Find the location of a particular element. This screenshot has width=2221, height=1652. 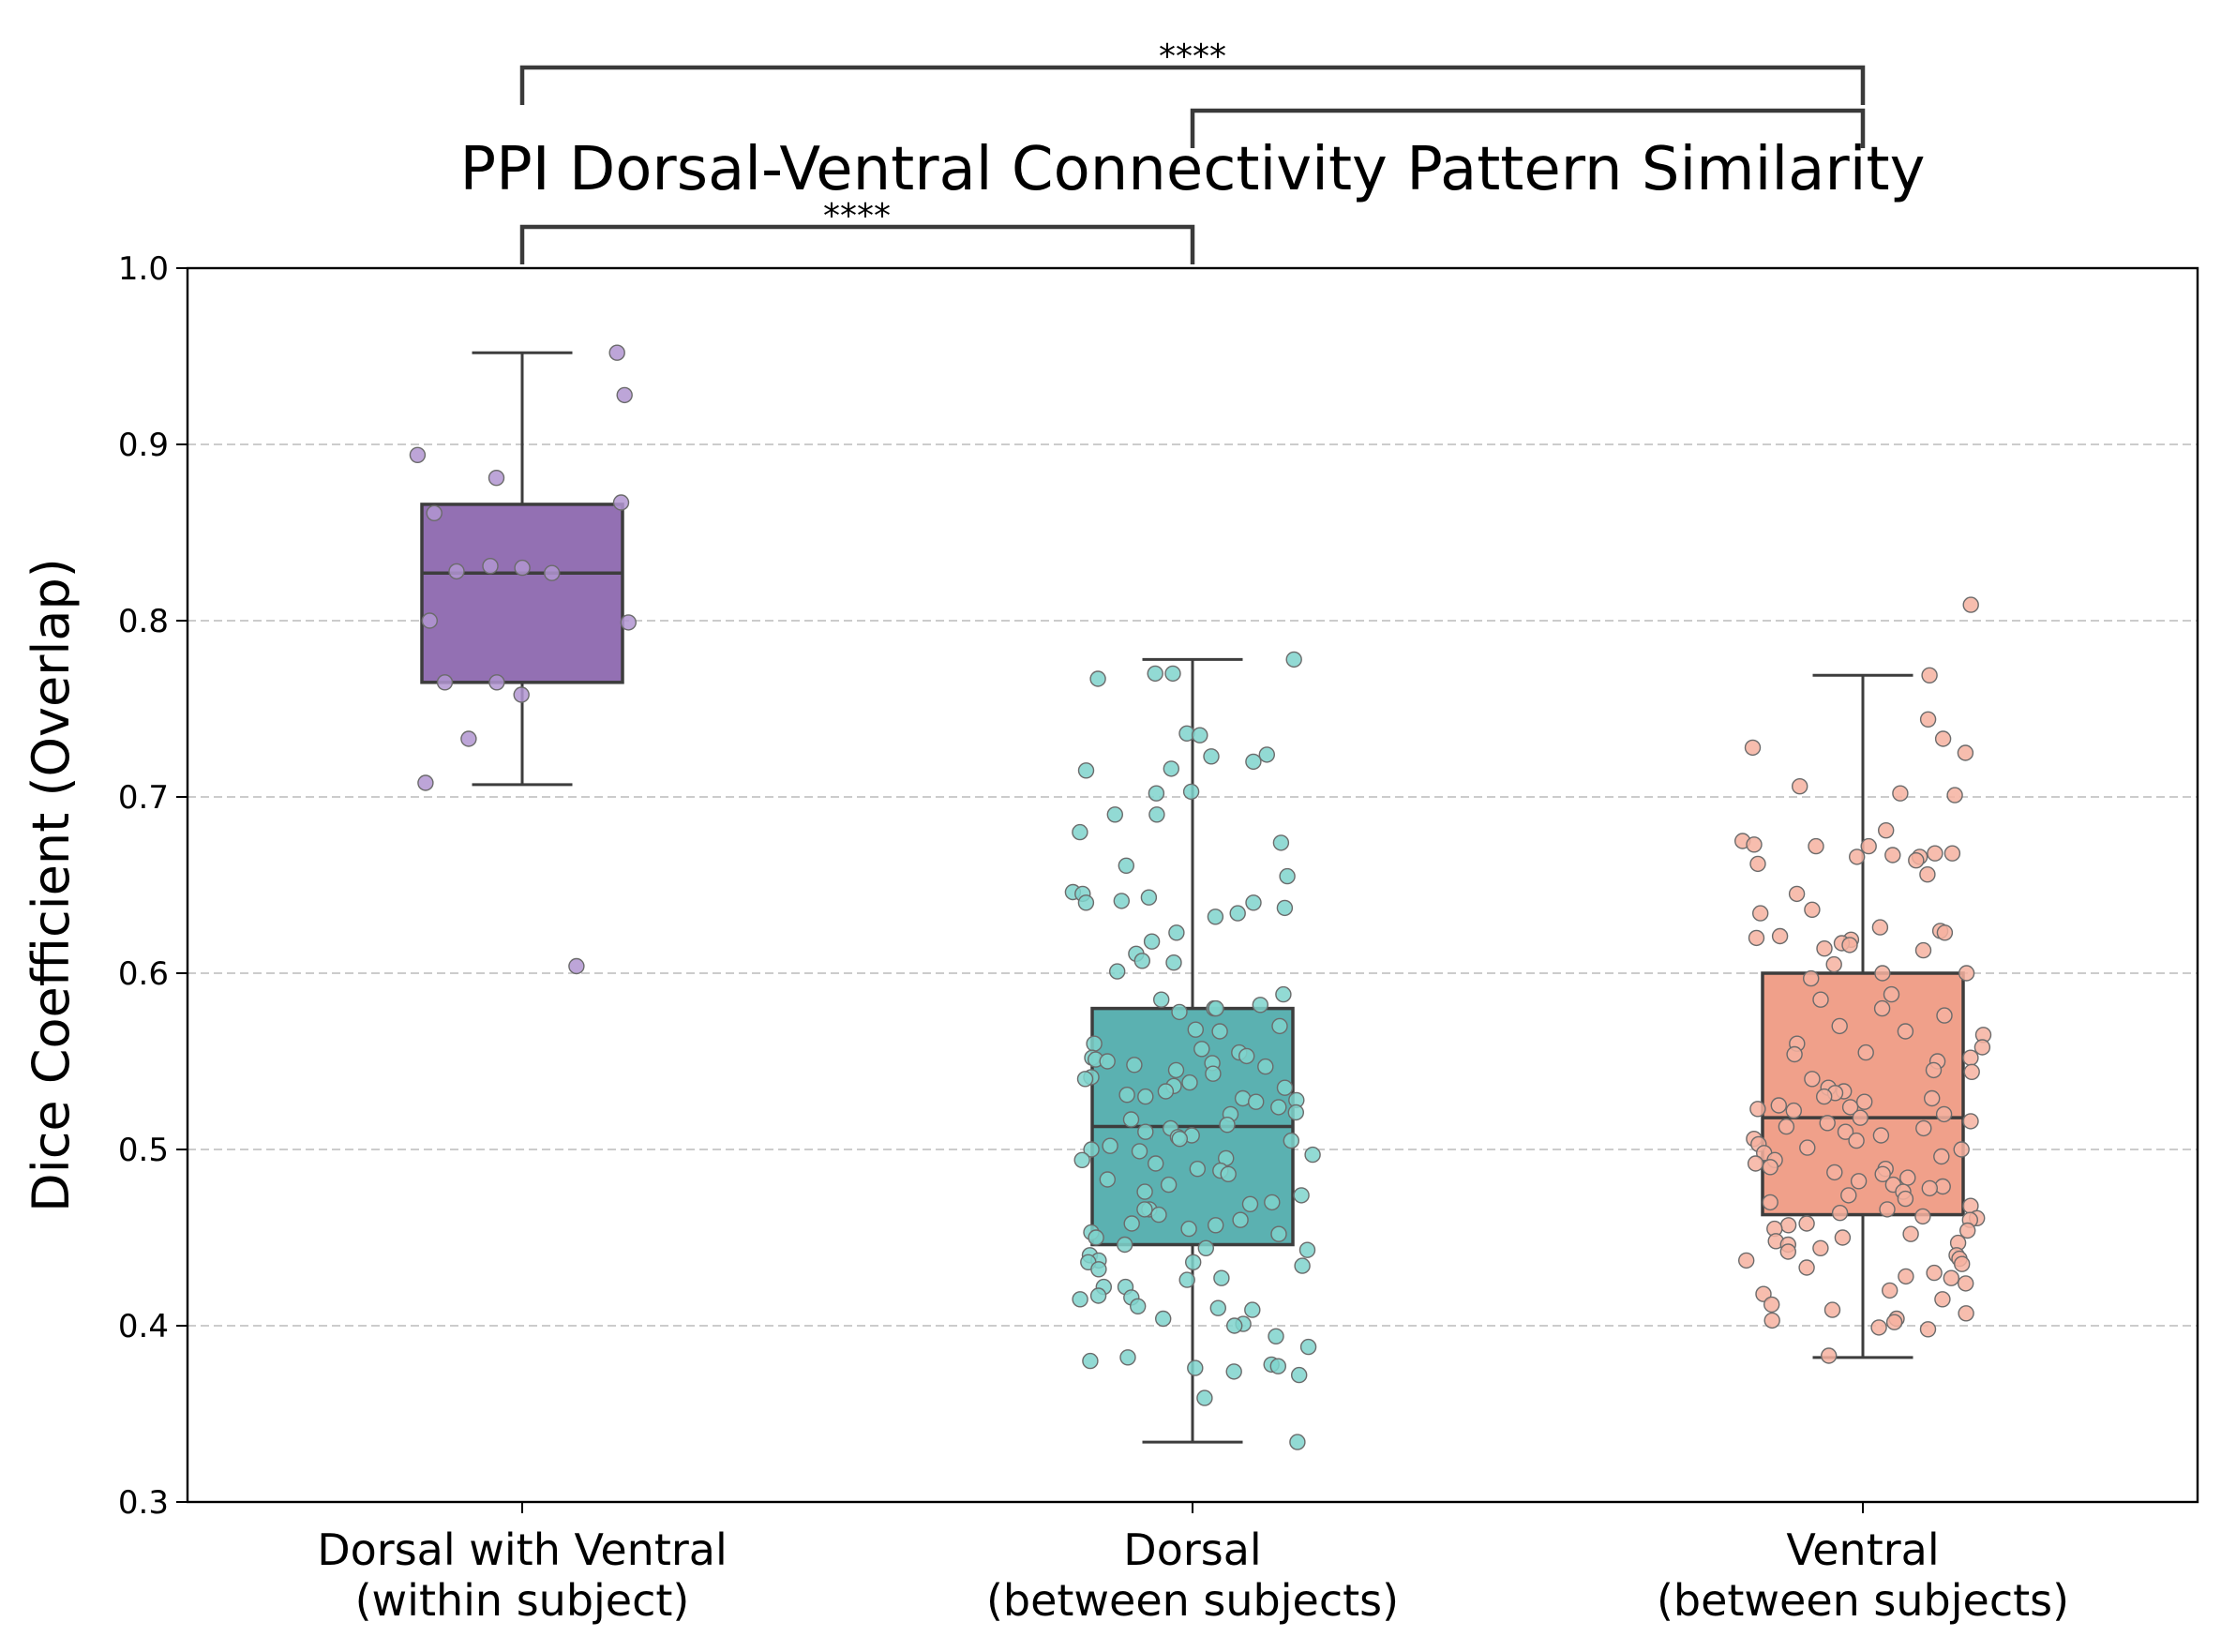

x-tick-label: (between subjects) is located at coordinates (1863, 1600).